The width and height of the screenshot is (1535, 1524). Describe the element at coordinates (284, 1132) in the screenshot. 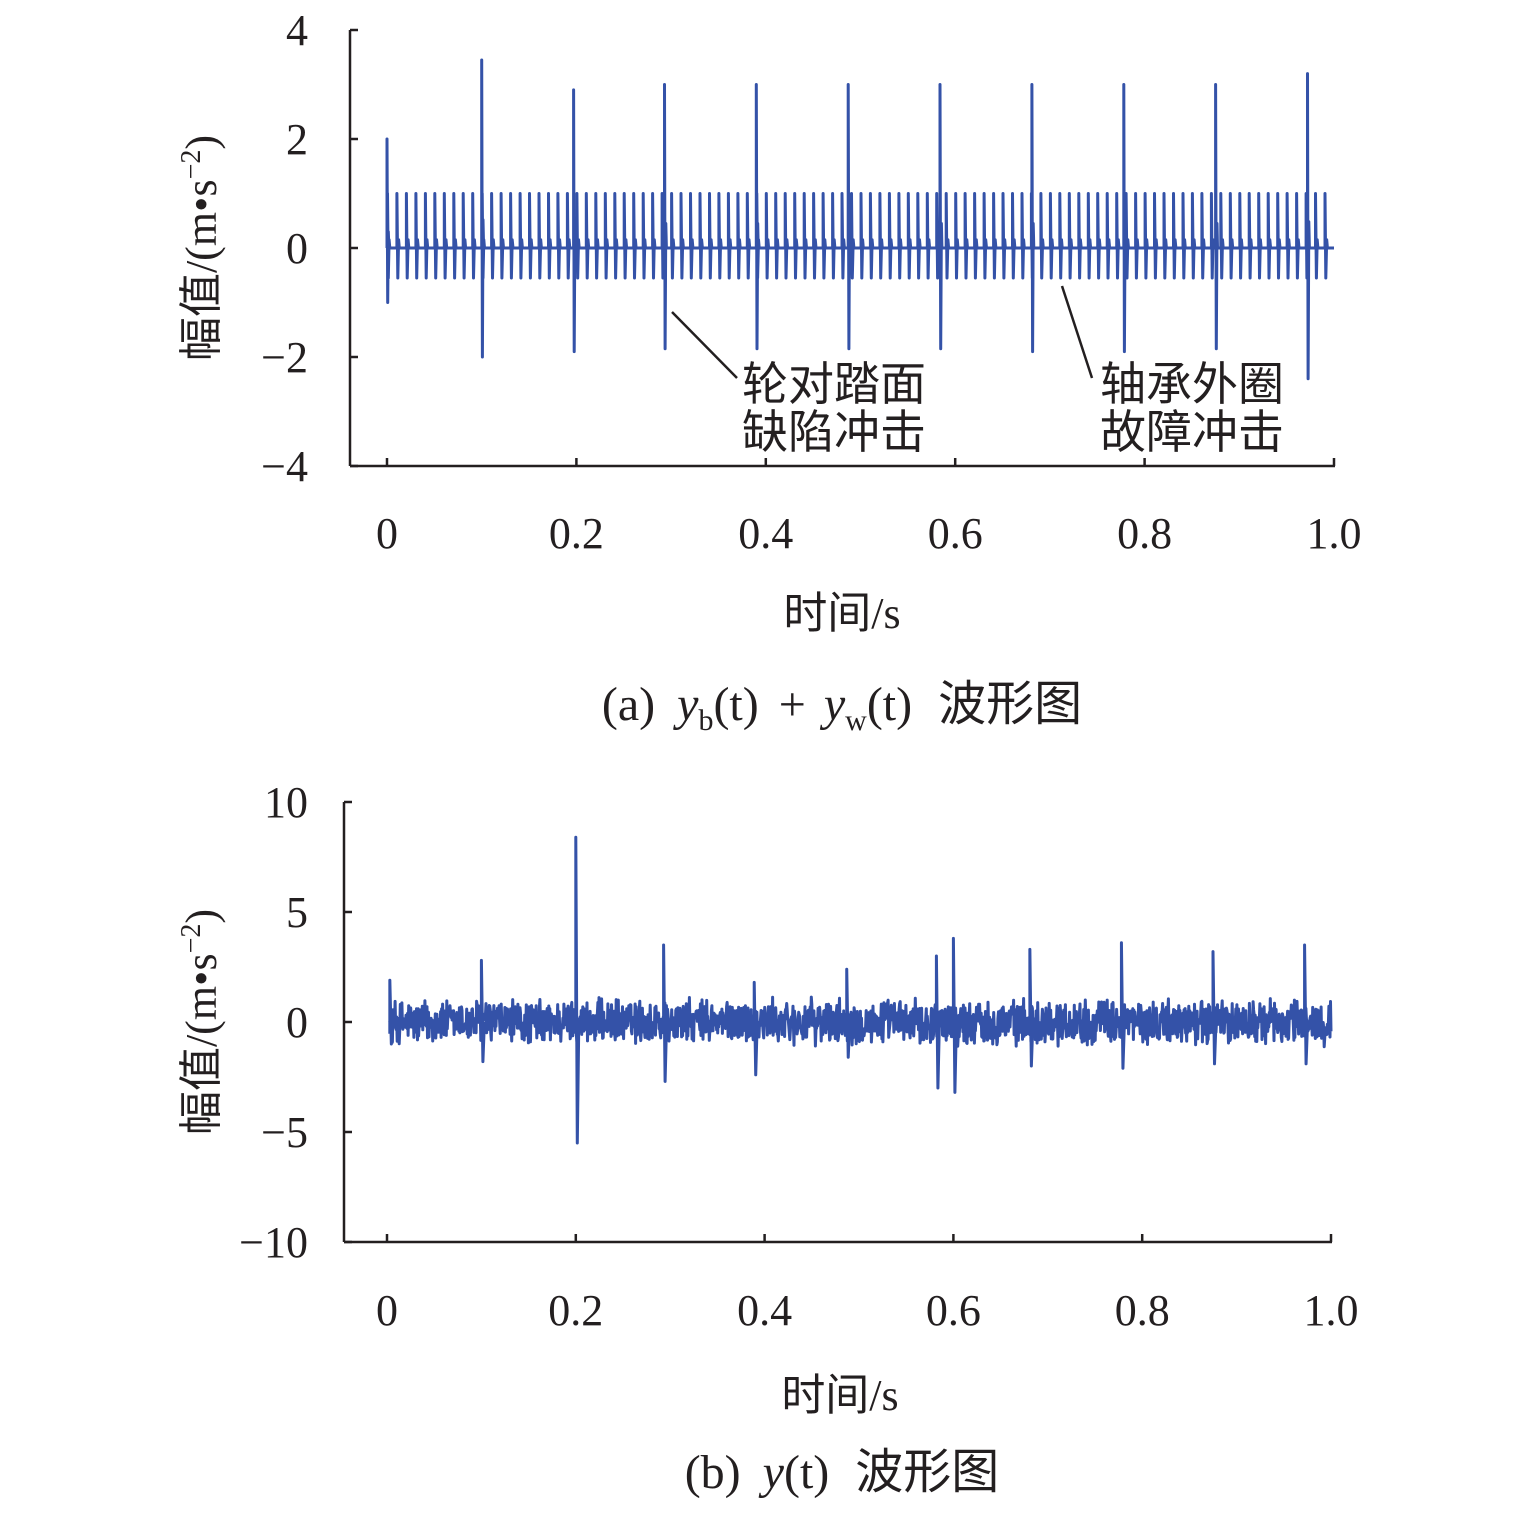

I see `y-tick-label: −5` at that location.